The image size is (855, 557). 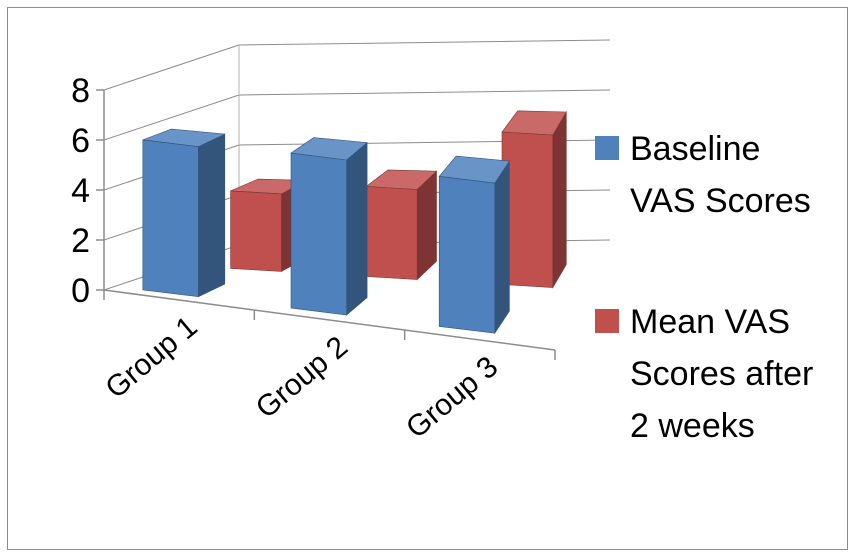 What do you see at coordinates (452, 397) in the screenshot?
I see `x-tick-label: Group 3` at bounding box center [452, 397].